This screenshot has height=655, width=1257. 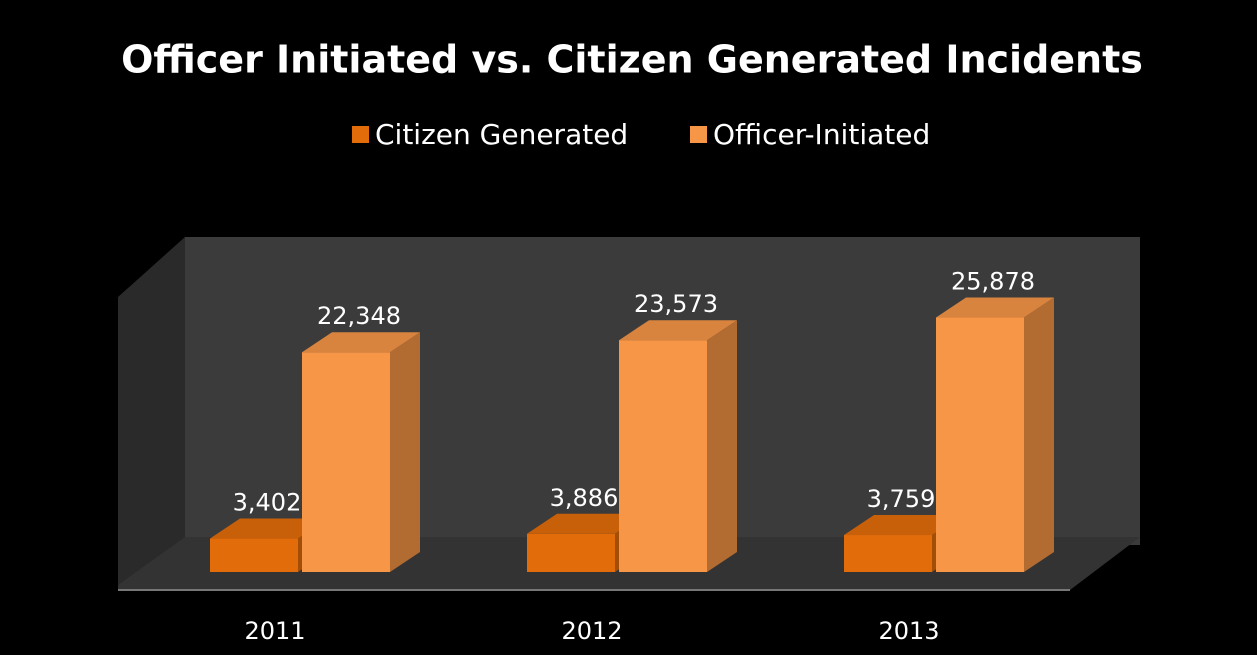 What do you see at coordinates (267, 503) in the screenshot?
I see `data-label: 3,402` at bounding box center [267, 503].